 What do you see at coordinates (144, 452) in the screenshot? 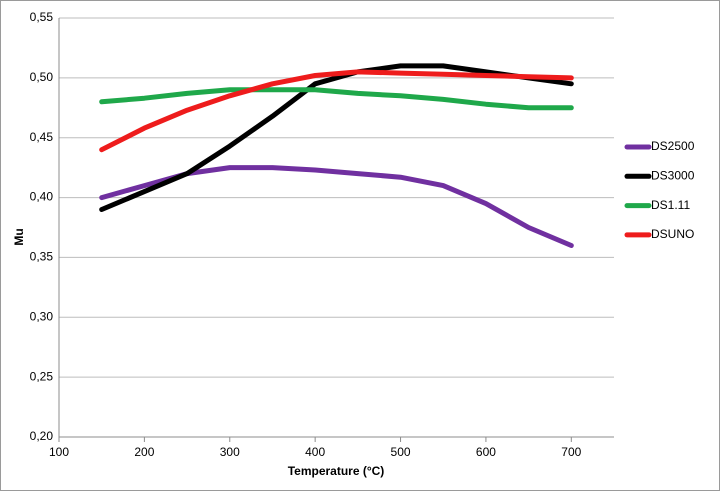
I see `x-tick-label: 200` at bounding box center [144, 452].